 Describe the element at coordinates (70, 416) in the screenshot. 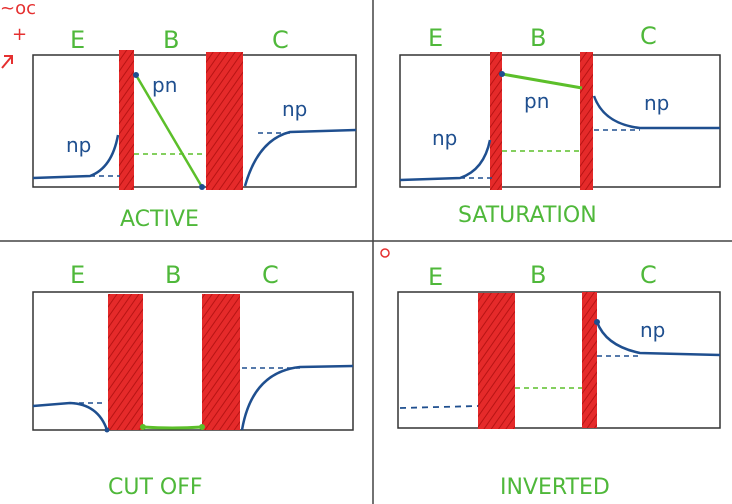

I see `emitter-hole-curve` at that location.